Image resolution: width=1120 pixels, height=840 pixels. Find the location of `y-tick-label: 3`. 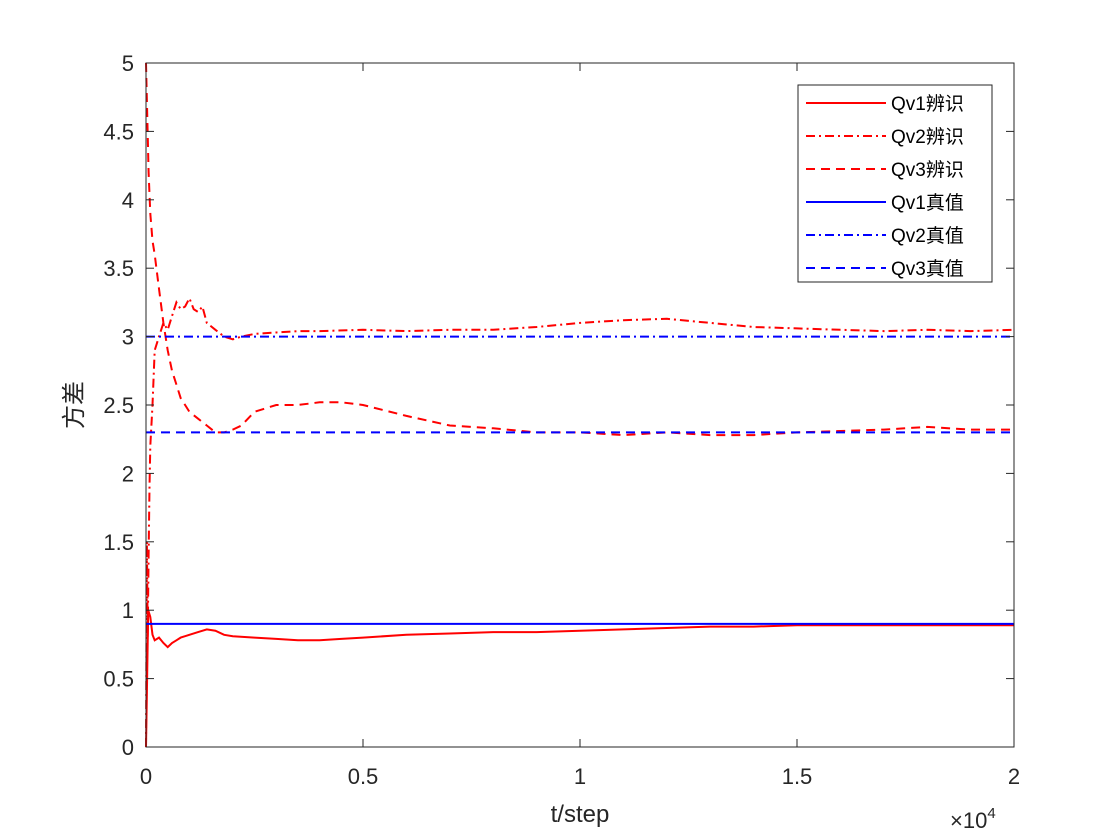

y-tick-label: 3 is located at coordinates (128, 337).